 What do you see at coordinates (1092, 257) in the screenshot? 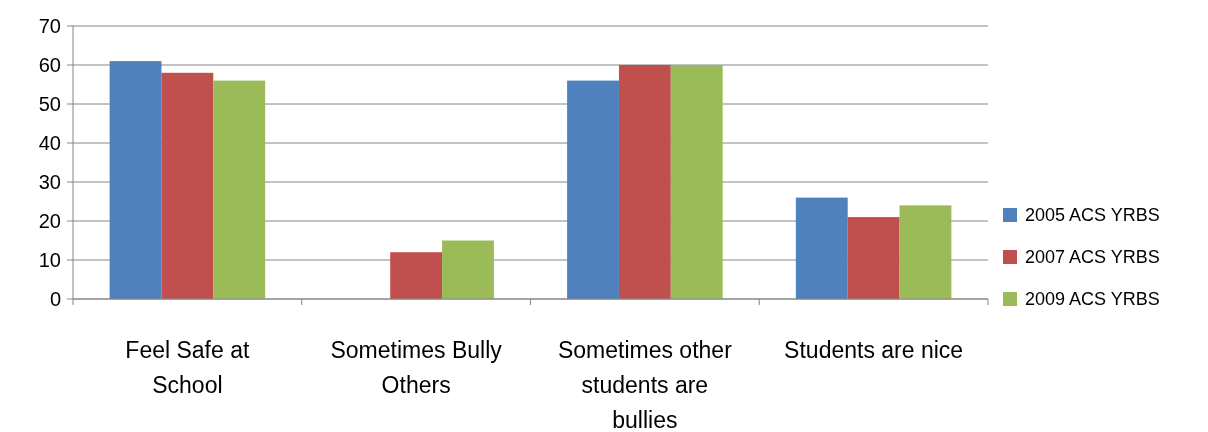
I see `legend-label: 2007 ACS YRBS` at bounding box center [1092, 257].